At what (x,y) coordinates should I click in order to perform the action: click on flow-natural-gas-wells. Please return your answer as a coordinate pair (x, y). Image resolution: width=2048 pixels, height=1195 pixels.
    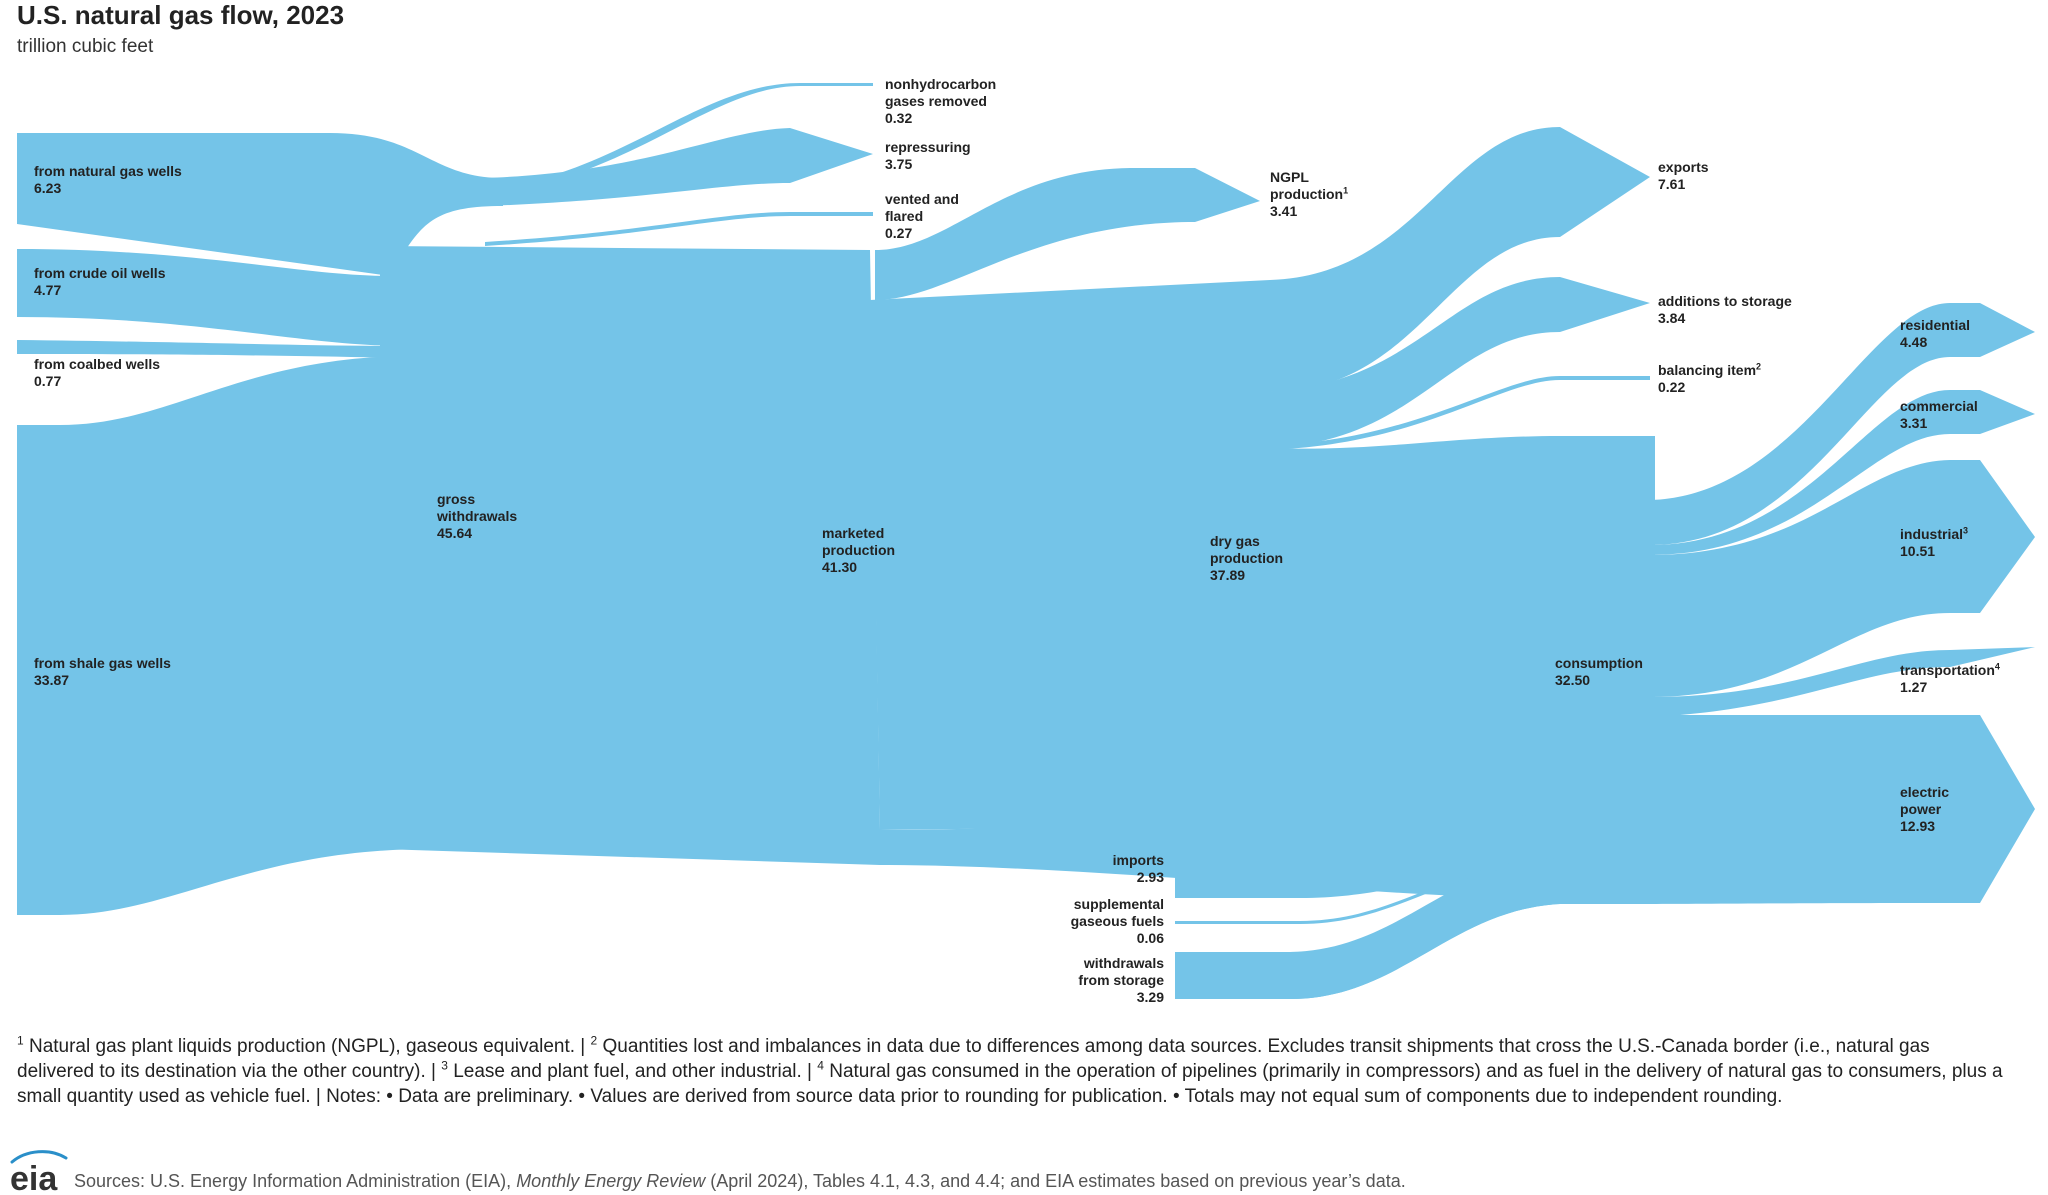
    Looking at the image, I should click on (260, 204).